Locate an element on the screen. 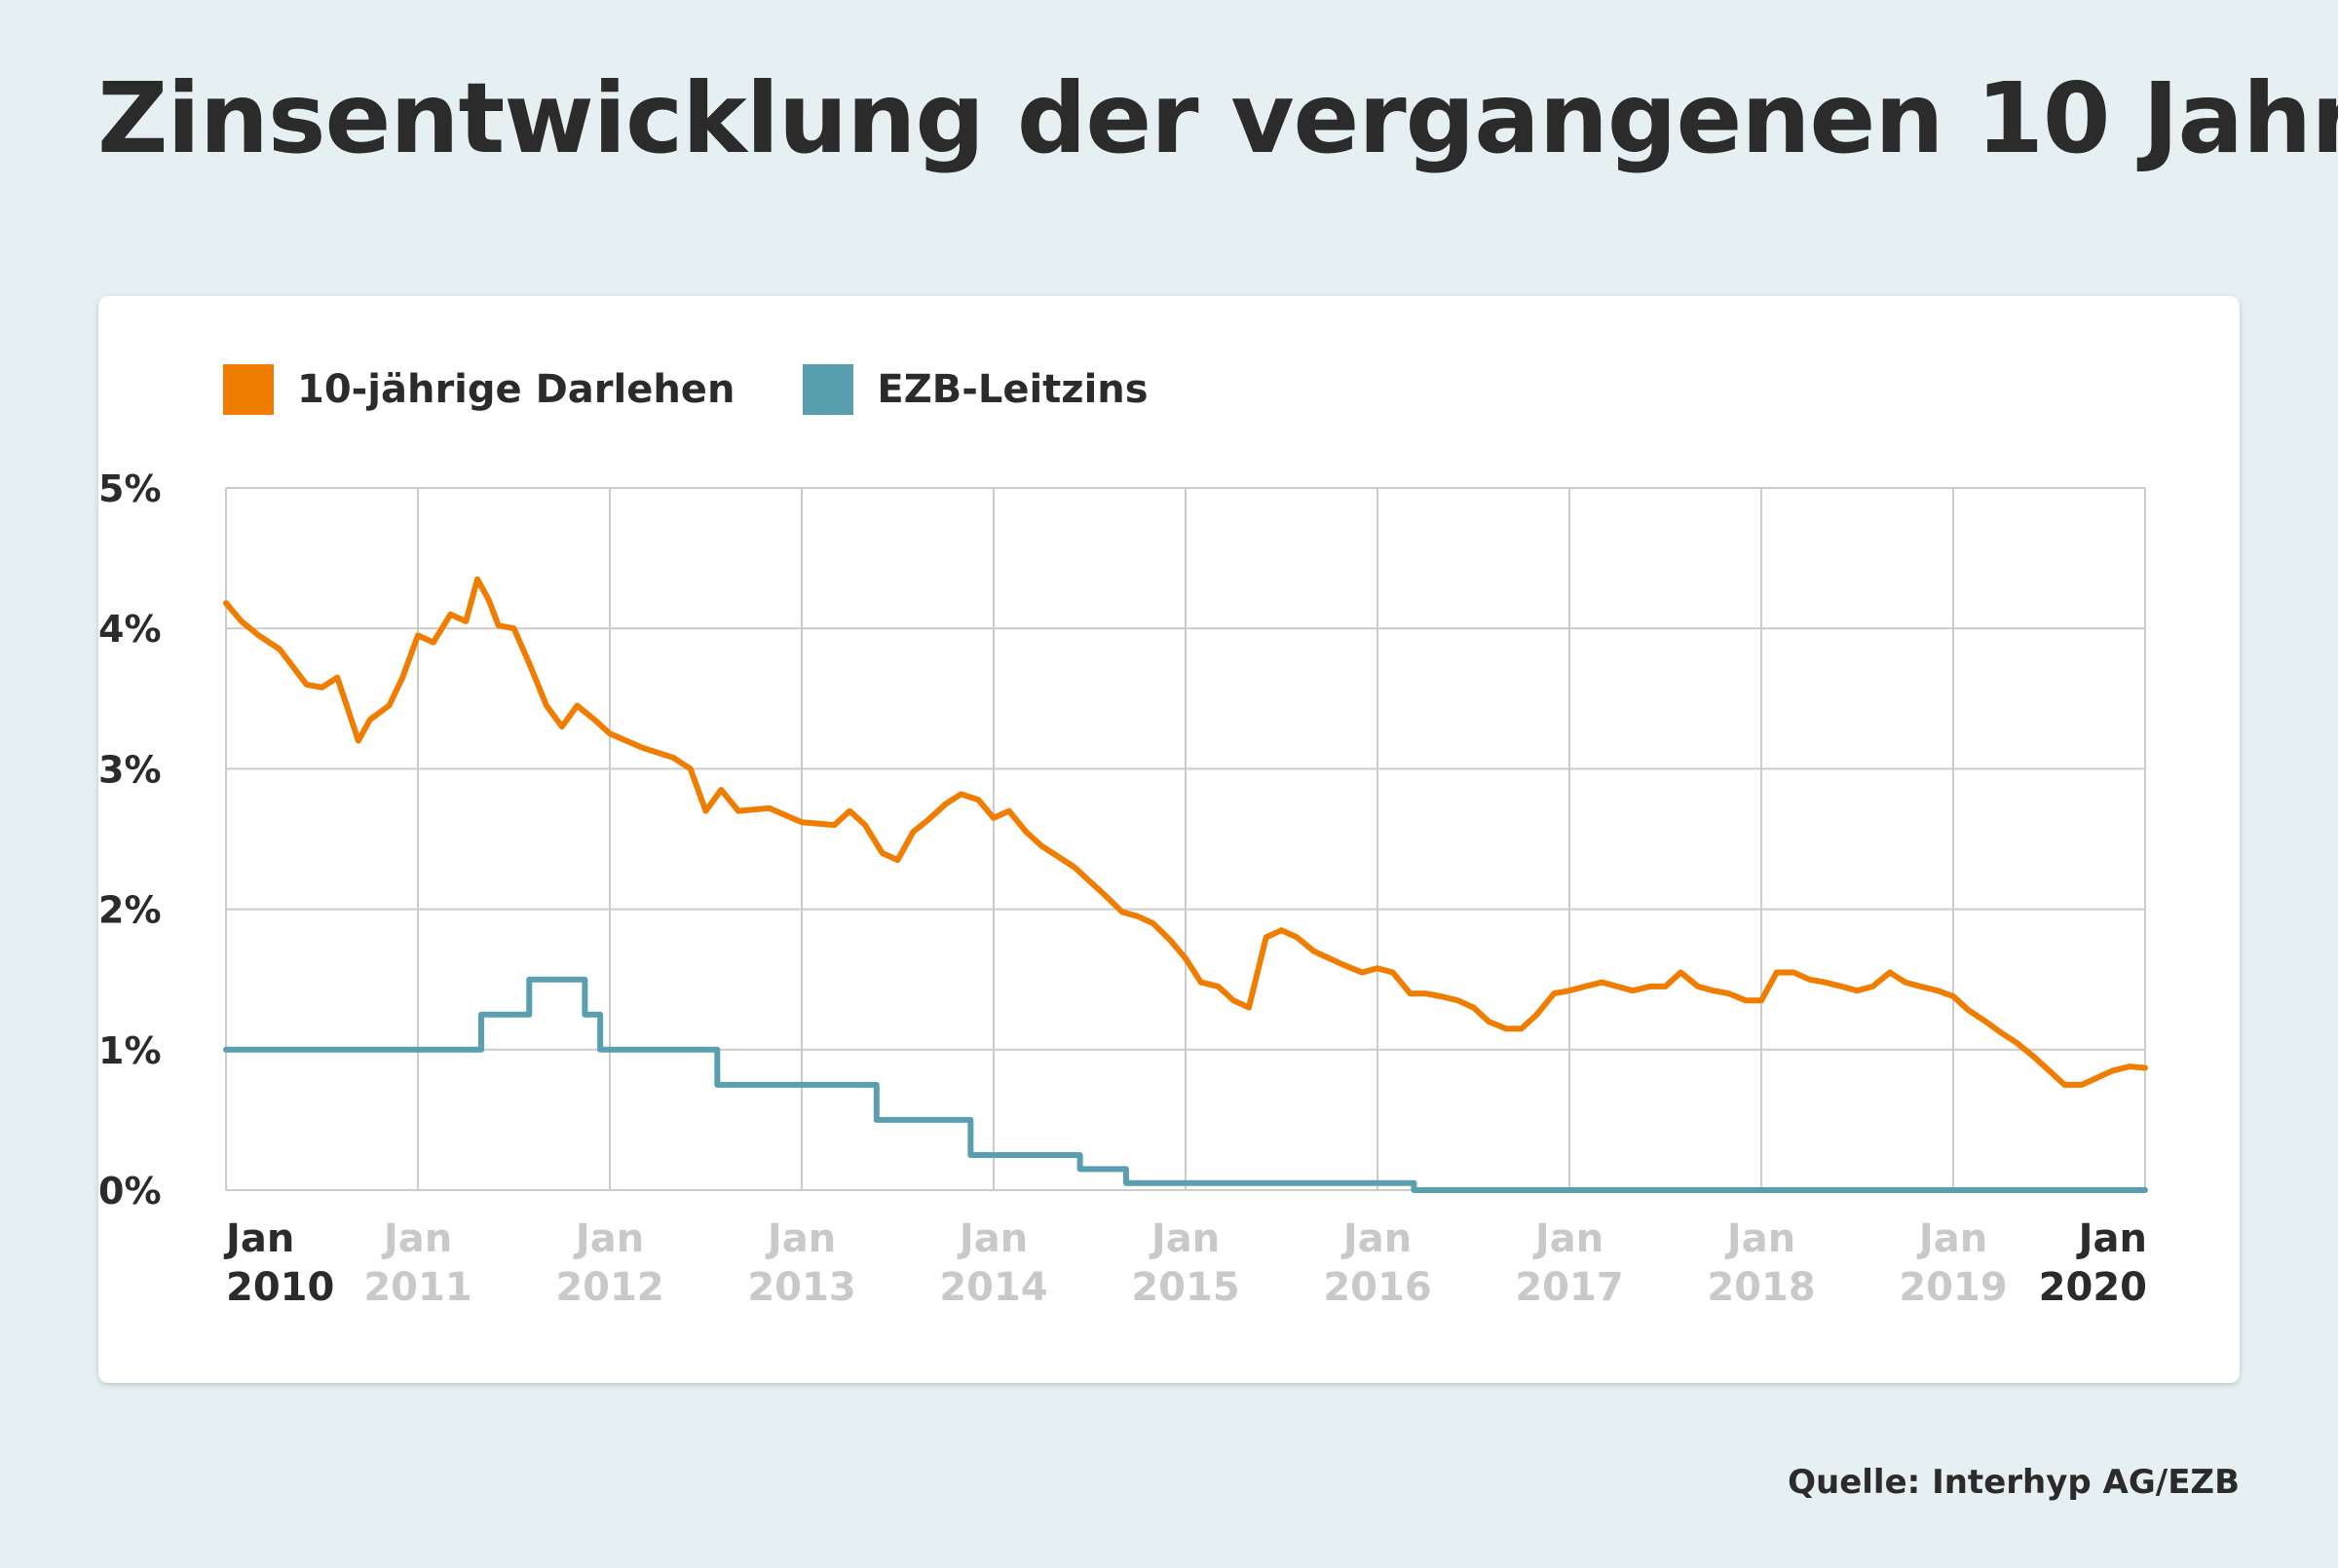  x-tick-label-year: 2020 is located at coordinates (2093, 1287).